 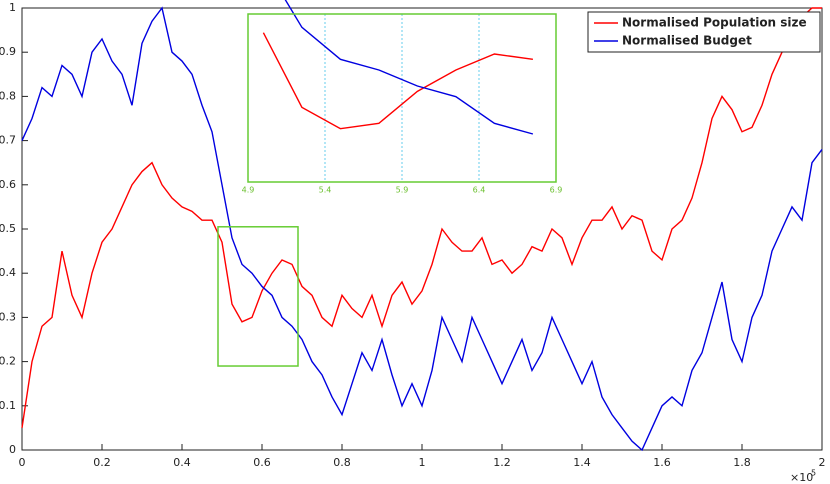 What do you see at coordinates (662, 462) in the screenshot?
I see `x-tick-label: 1.6` at bounding box center [662, 462].